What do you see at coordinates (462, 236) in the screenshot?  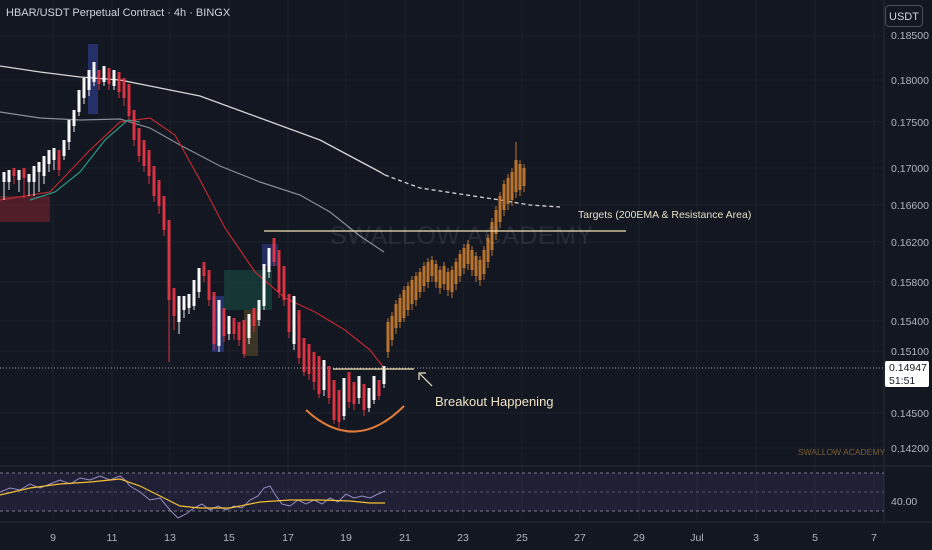 I see `watermark: SWALLOW ACADEMY` at bounding box center [462, 236].